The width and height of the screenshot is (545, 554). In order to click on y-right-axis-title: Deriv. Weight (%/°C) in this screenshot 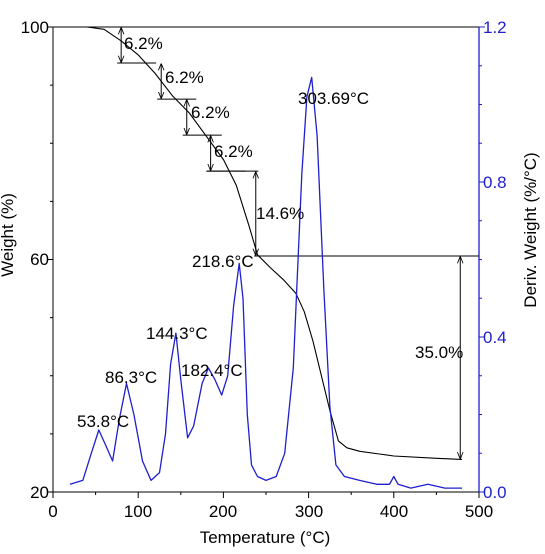, I will do `click(530, 229)`.